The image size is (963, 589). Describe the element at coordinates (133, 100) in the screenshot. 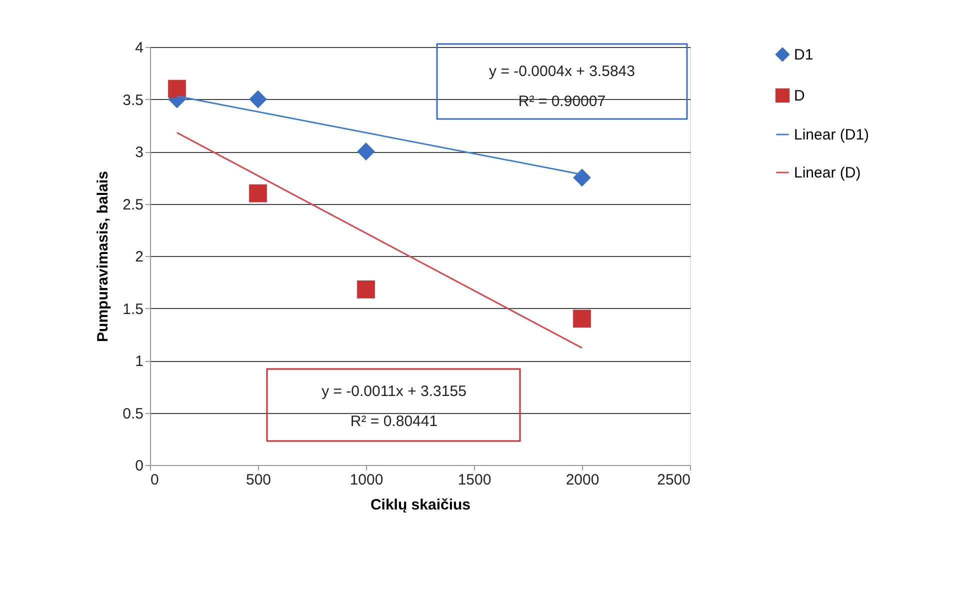

I see `y-tick-label: 3.5` at that location.